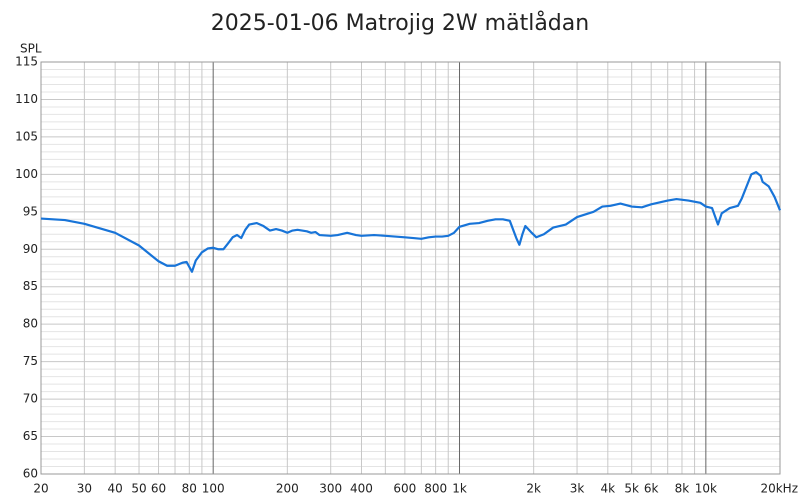 The width and height of the screenshot is (800, 504). Describe the element at coordinates (213, 489) in the screenshot. I see `x-tick-label: 100` at that location.